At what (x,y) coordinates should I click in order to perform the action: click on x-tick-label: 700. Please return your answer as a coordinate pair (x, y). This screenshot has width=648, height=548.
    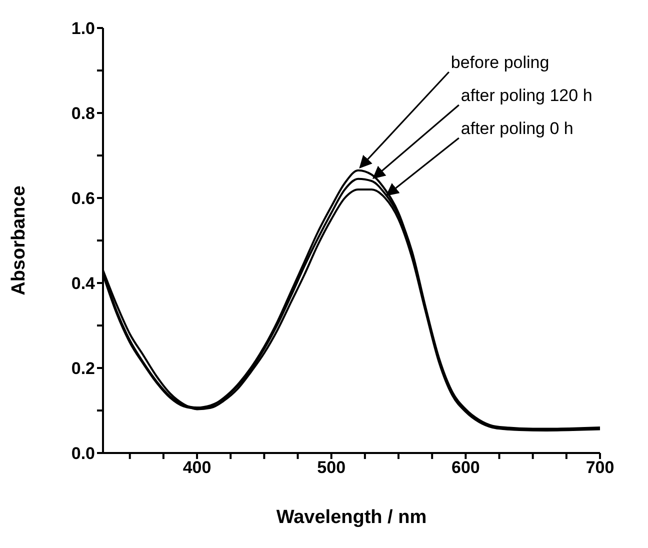
    Looking at the image, I should click on (600, 468).